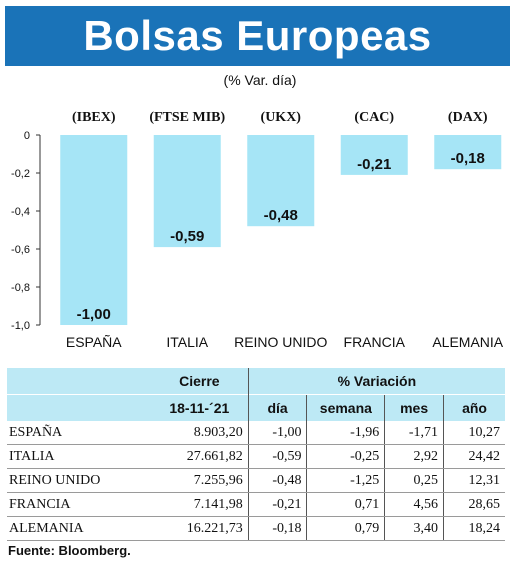  What do you see at coordinates (281, 215) in the screenshot?
I see `data-label: -0,48` at bounding box center [281, 215].